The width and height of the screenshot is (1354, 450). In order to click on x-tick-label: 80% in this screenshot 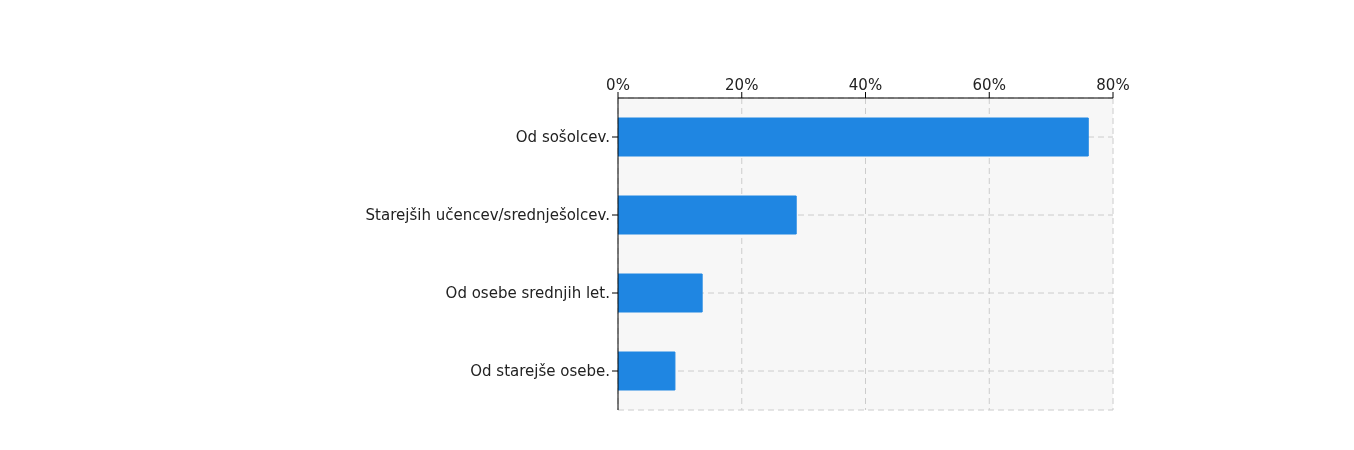, I will do `click(1113, 85)`.